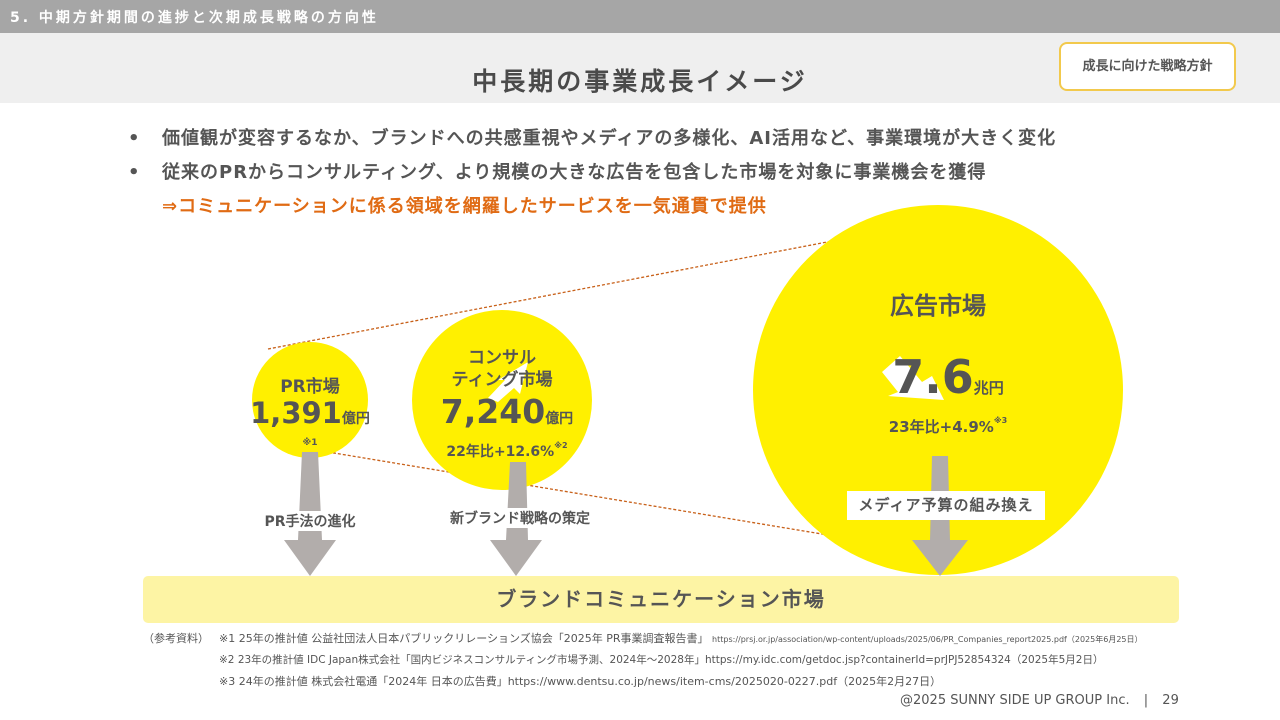 This screenshot has height=720, width=1280. What do you see at coordinates (640, 16) in the screenshot?
I see `section-header-bar: 5. 中期方針期間の進捗と次期成長戦略の方向性` at bounding box center [640, 16].